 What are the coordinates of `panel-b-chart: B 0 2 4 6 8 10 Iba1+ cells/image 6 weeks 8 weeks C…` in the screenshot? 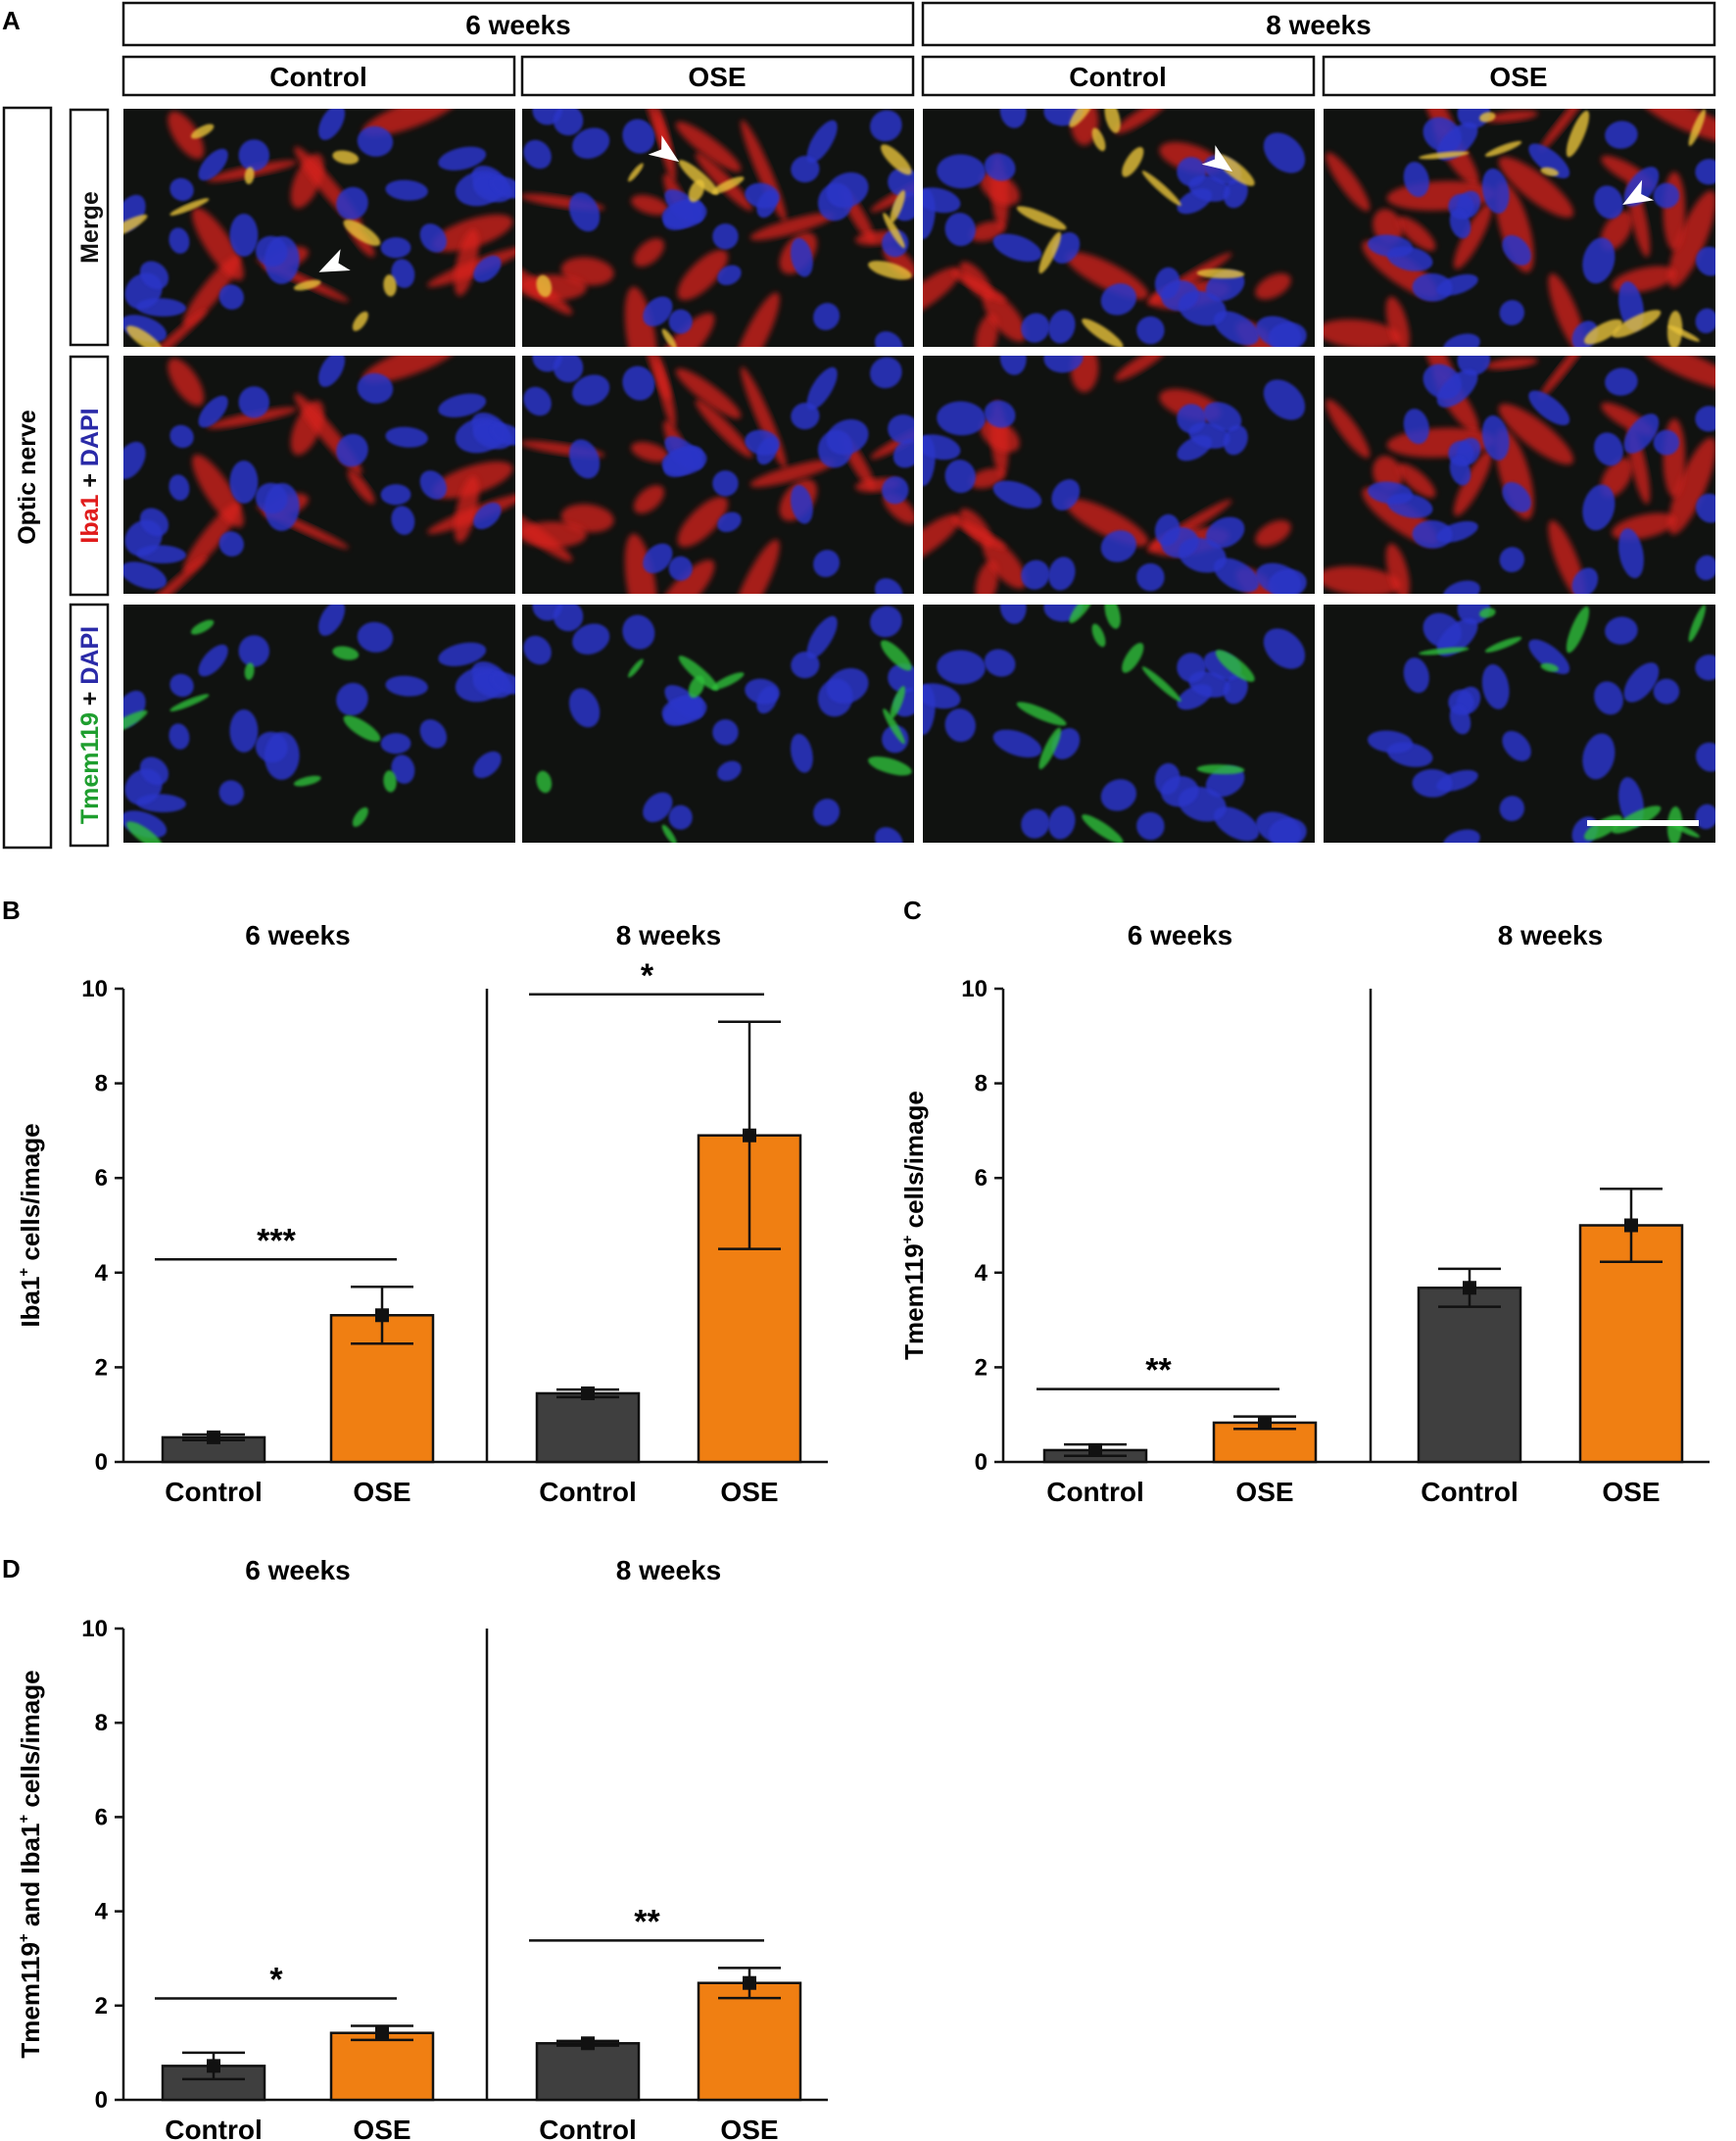 It's located at (415, 1201).